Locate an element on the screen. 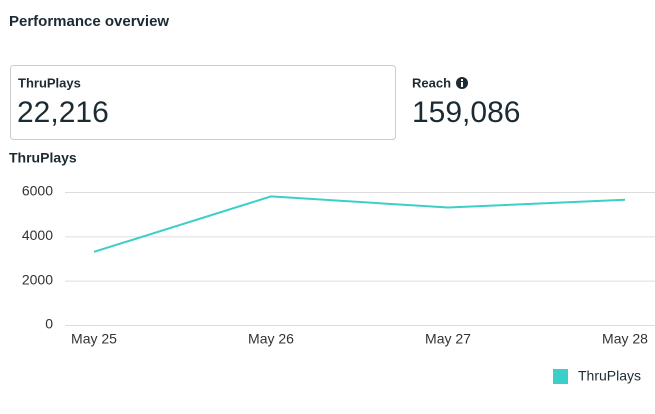  chart-title: ThruPlays is located at coordinates (43, 158).